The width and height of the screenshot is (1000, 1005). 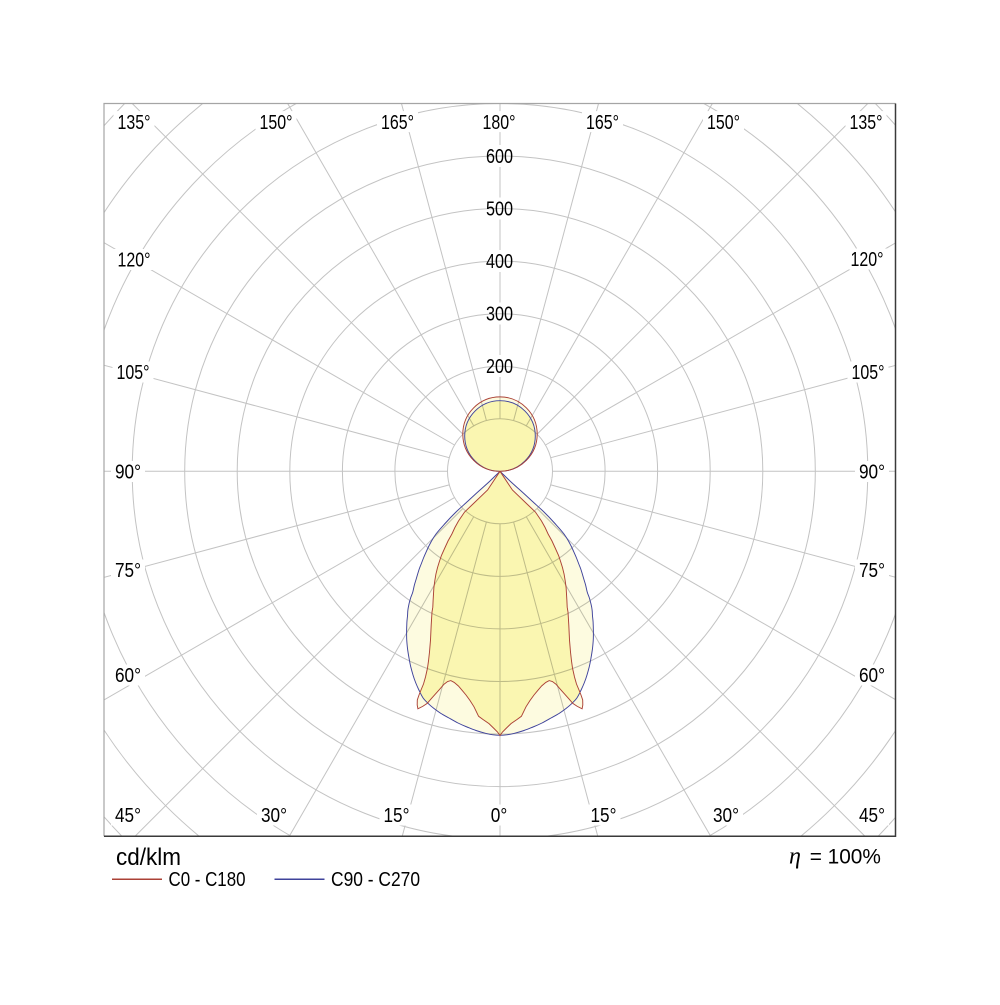 What do you see at coordinates (499, 210) in the screenshot?
I see `svg-text: 500` at bounding box center [499, 210].